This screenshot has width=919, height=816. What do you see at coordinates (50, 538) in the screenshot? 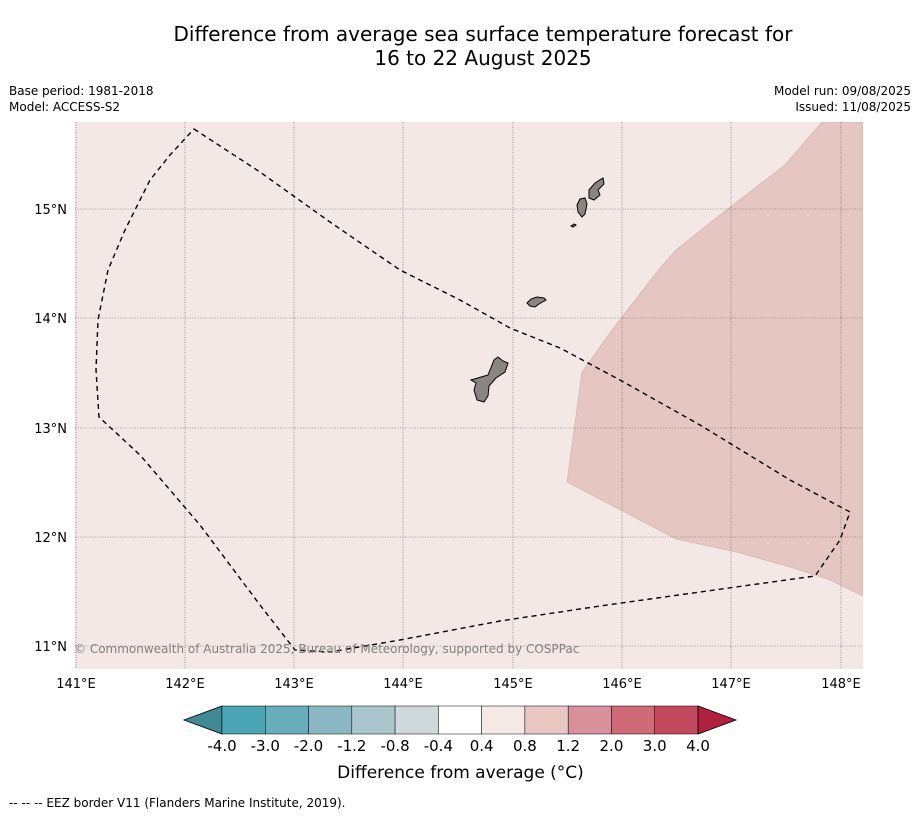
I see `lat-tick-label: 12°N` at bounding box center [50, 538].